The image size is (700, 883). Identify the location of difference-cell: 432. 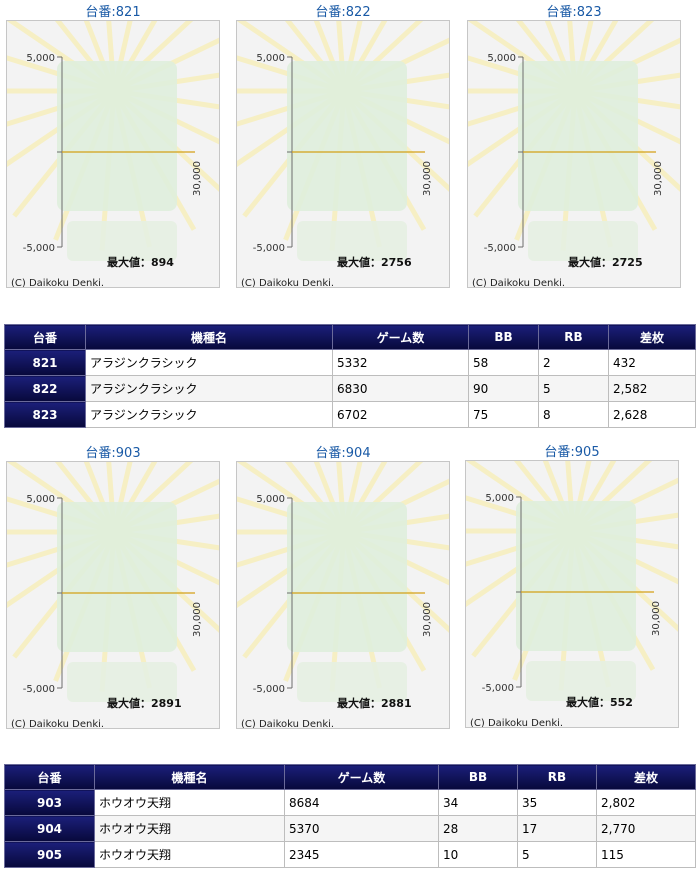
(652, 362).